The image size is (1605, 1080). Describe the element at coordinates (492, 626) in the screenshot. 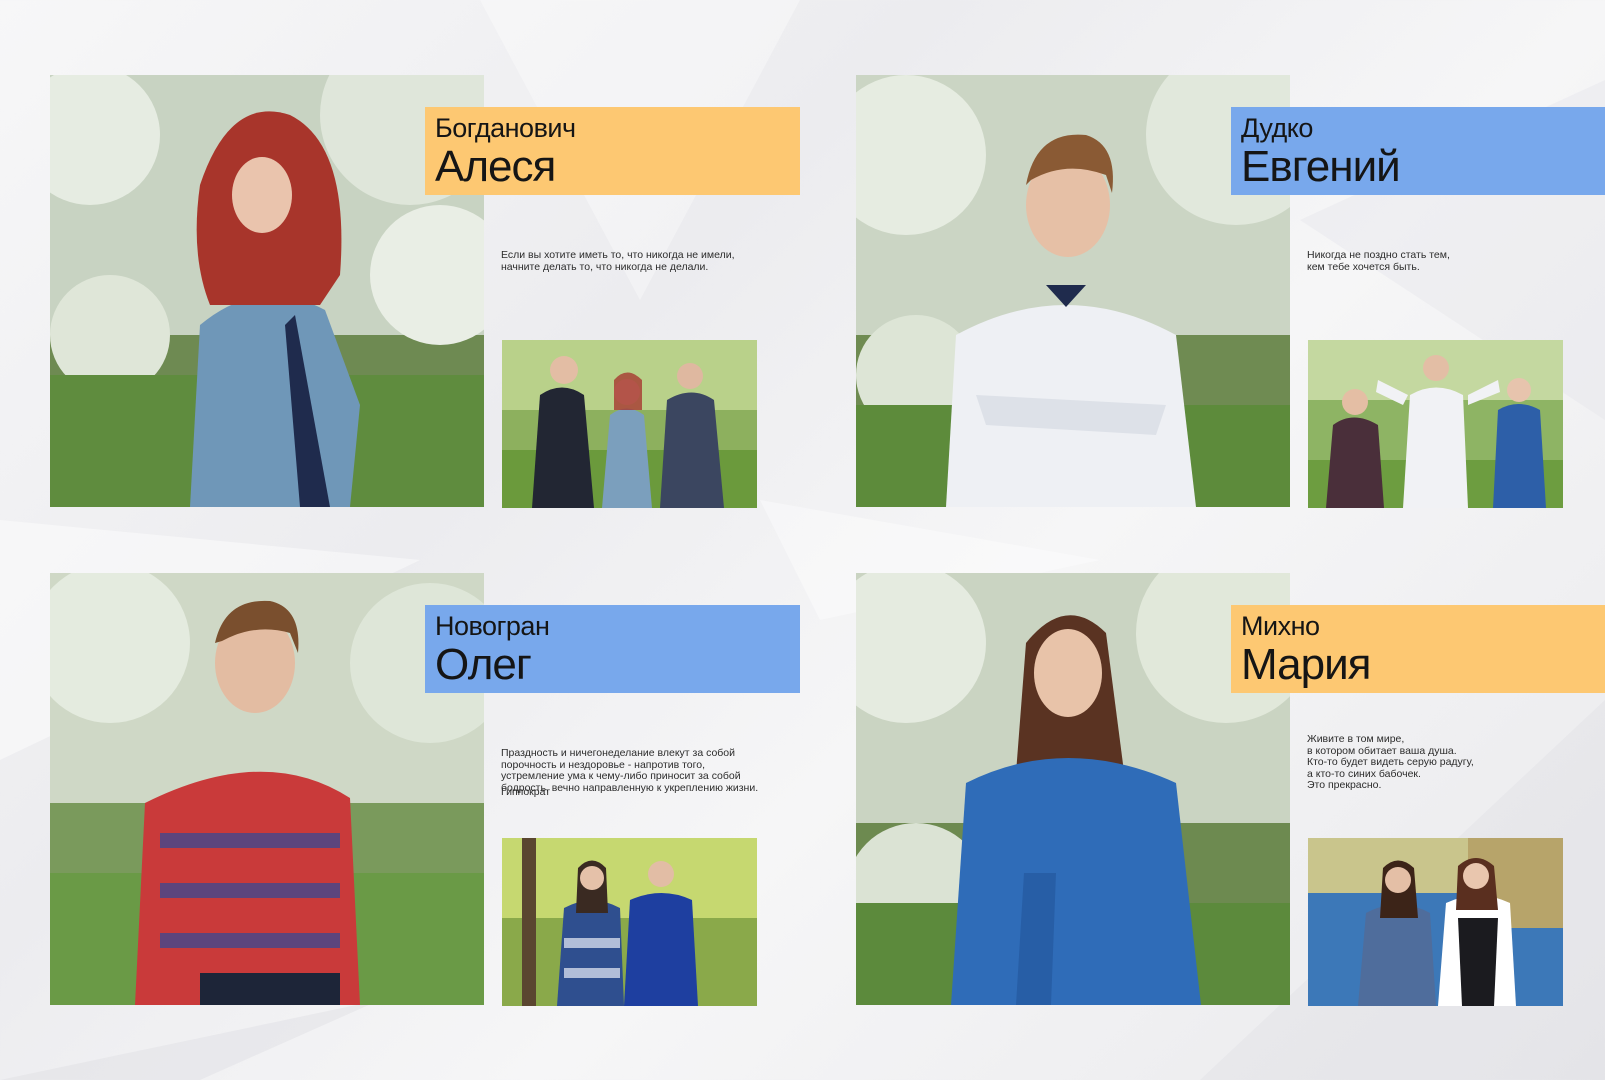

I see `surname-label: Новогран` at that location.